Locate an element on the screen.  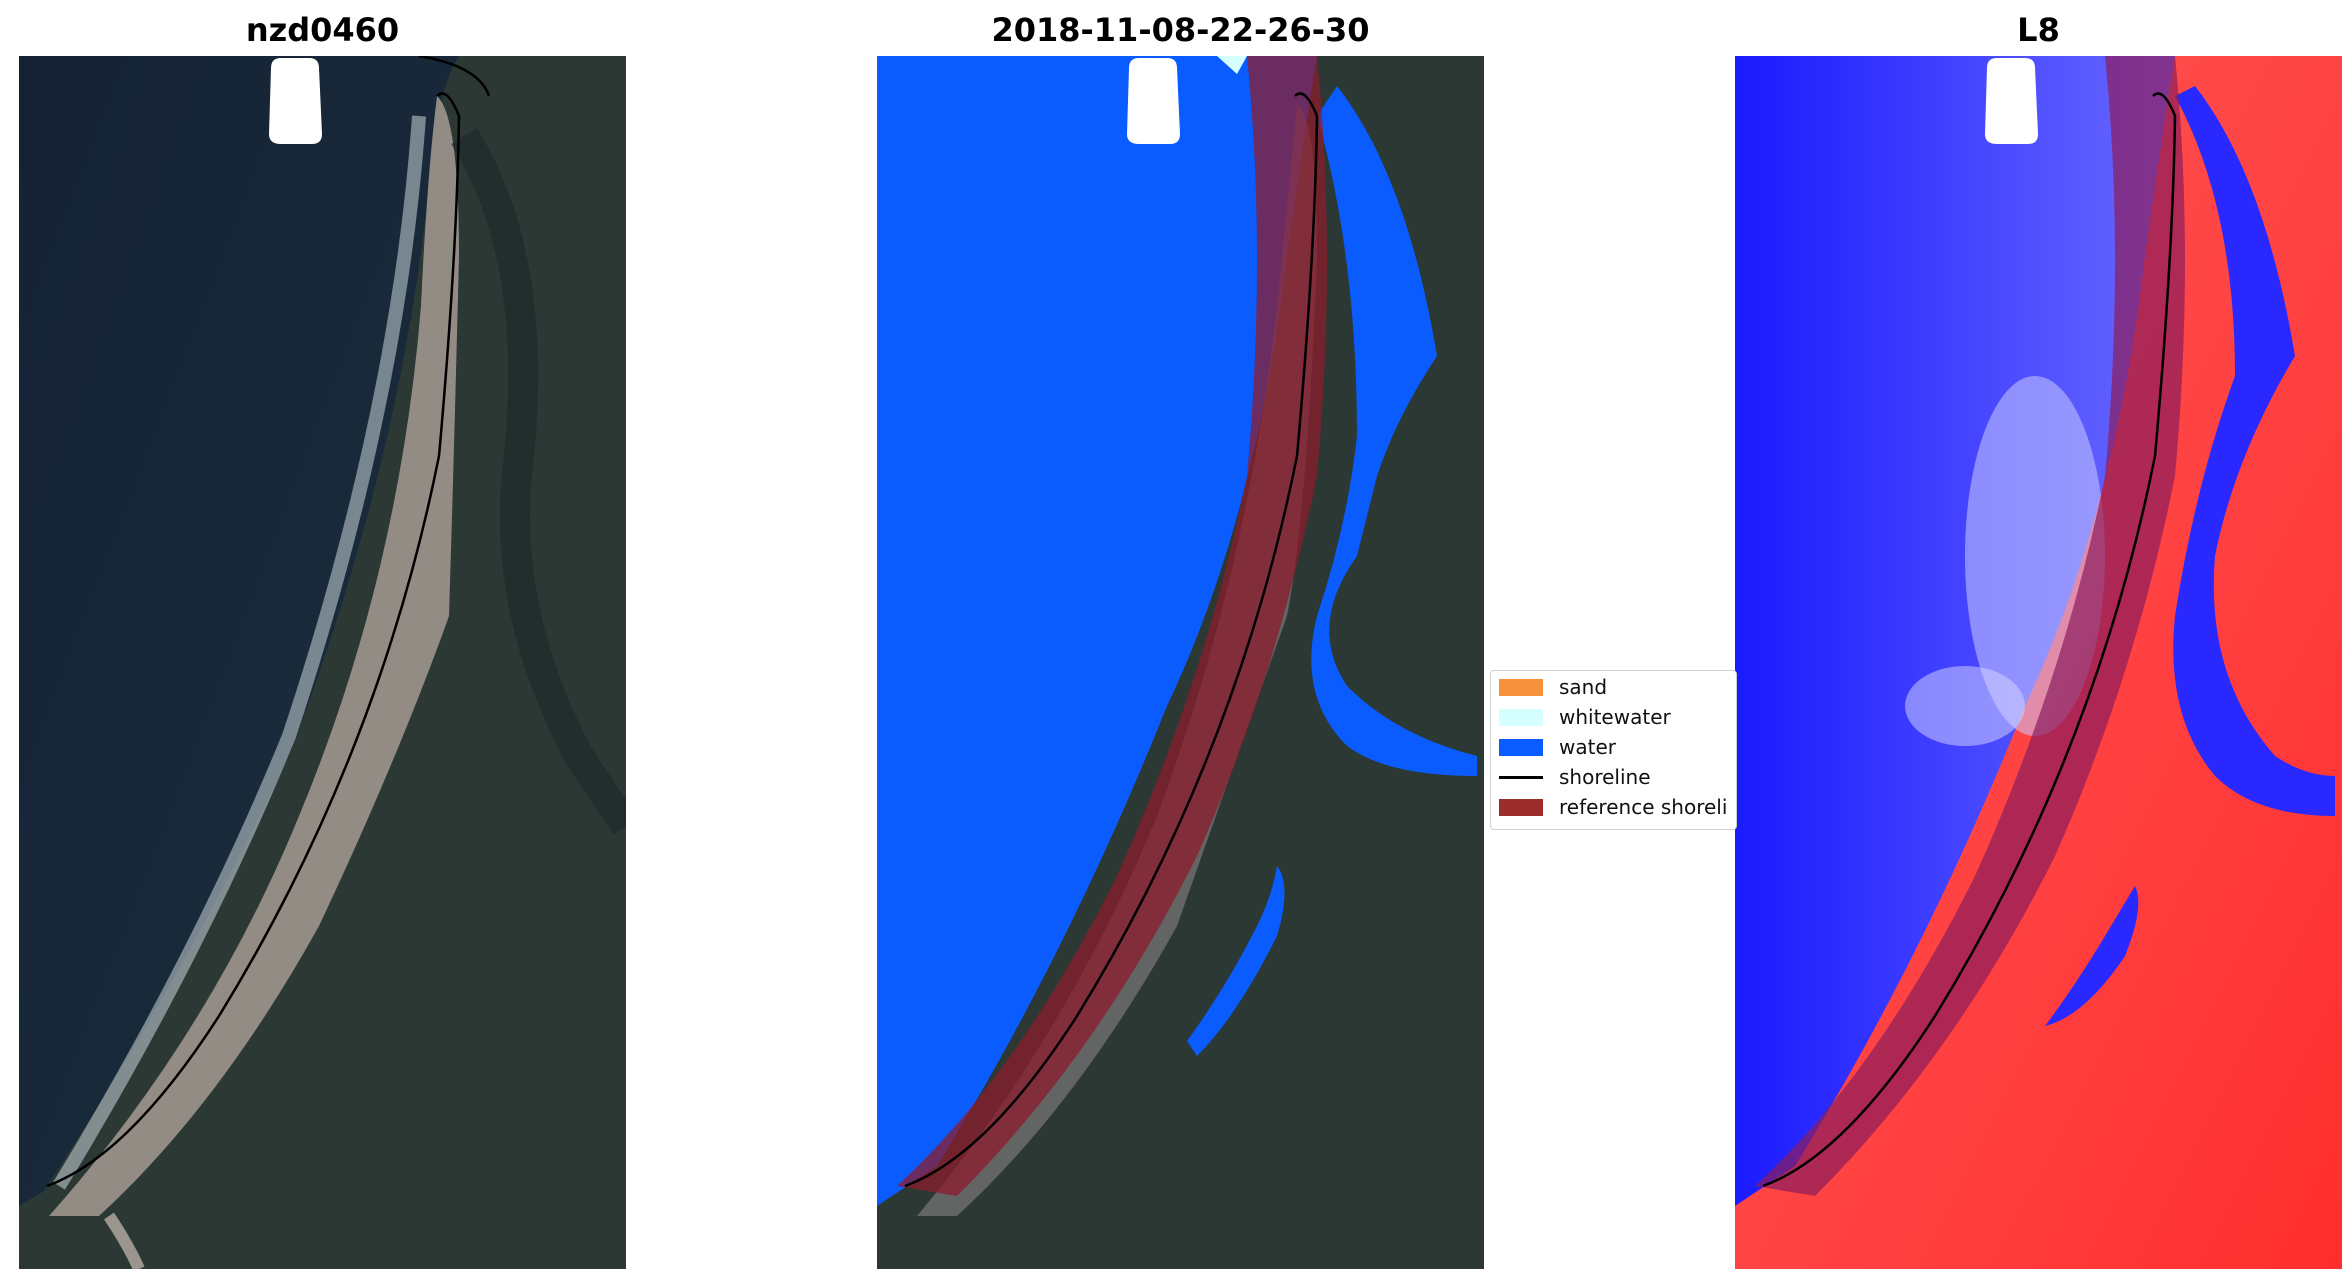
estuary-water-index is located at coordinates (2254, 451).